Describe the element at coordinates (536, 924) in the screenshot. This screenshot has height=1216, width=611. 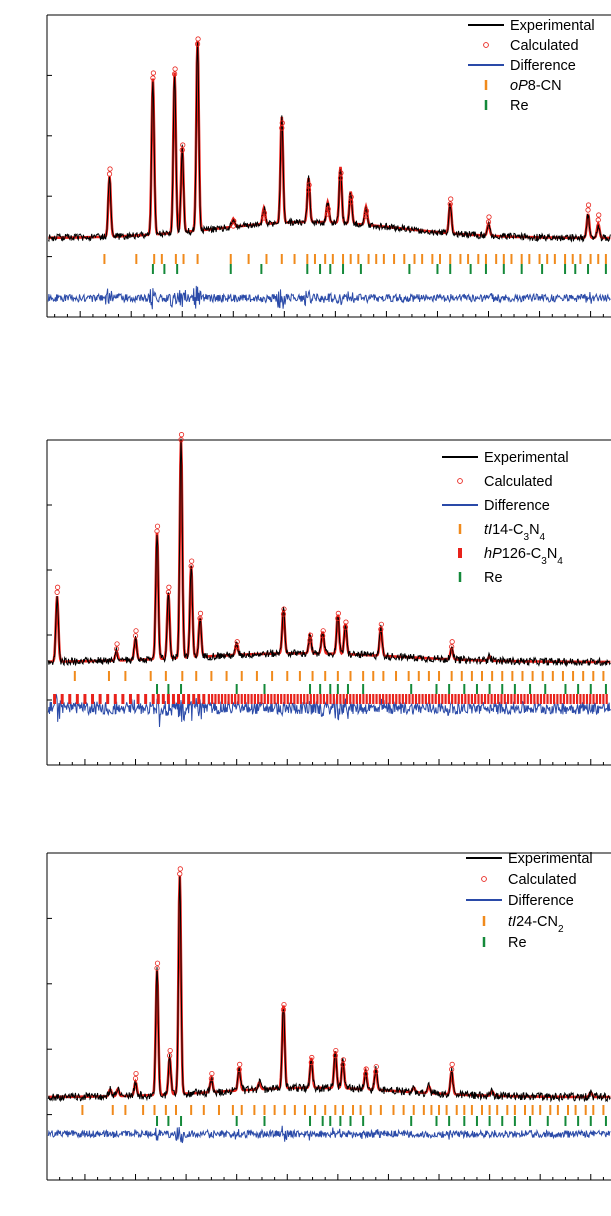
I see `legend-label: tI24-CN2` at that location.